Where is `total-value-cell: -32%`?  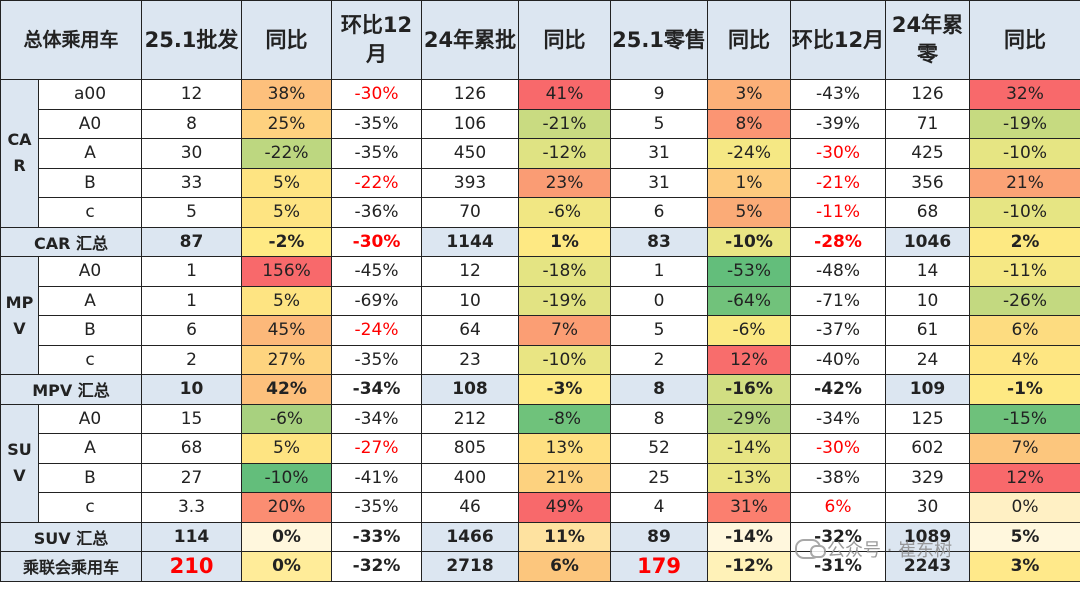
total-value-cell: -32% is located at coordinates (377, 566).